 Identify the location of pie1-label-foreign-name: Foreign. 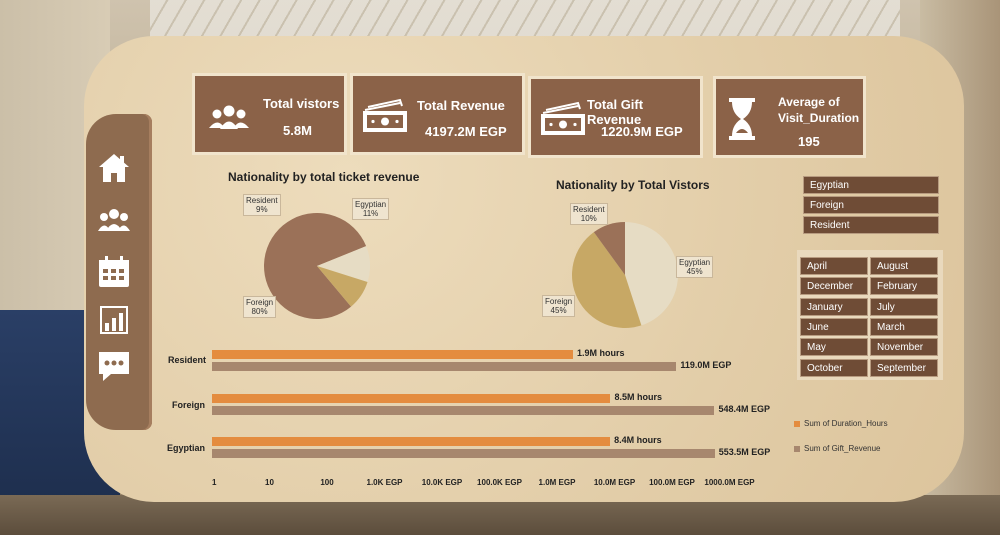
(260, 302).